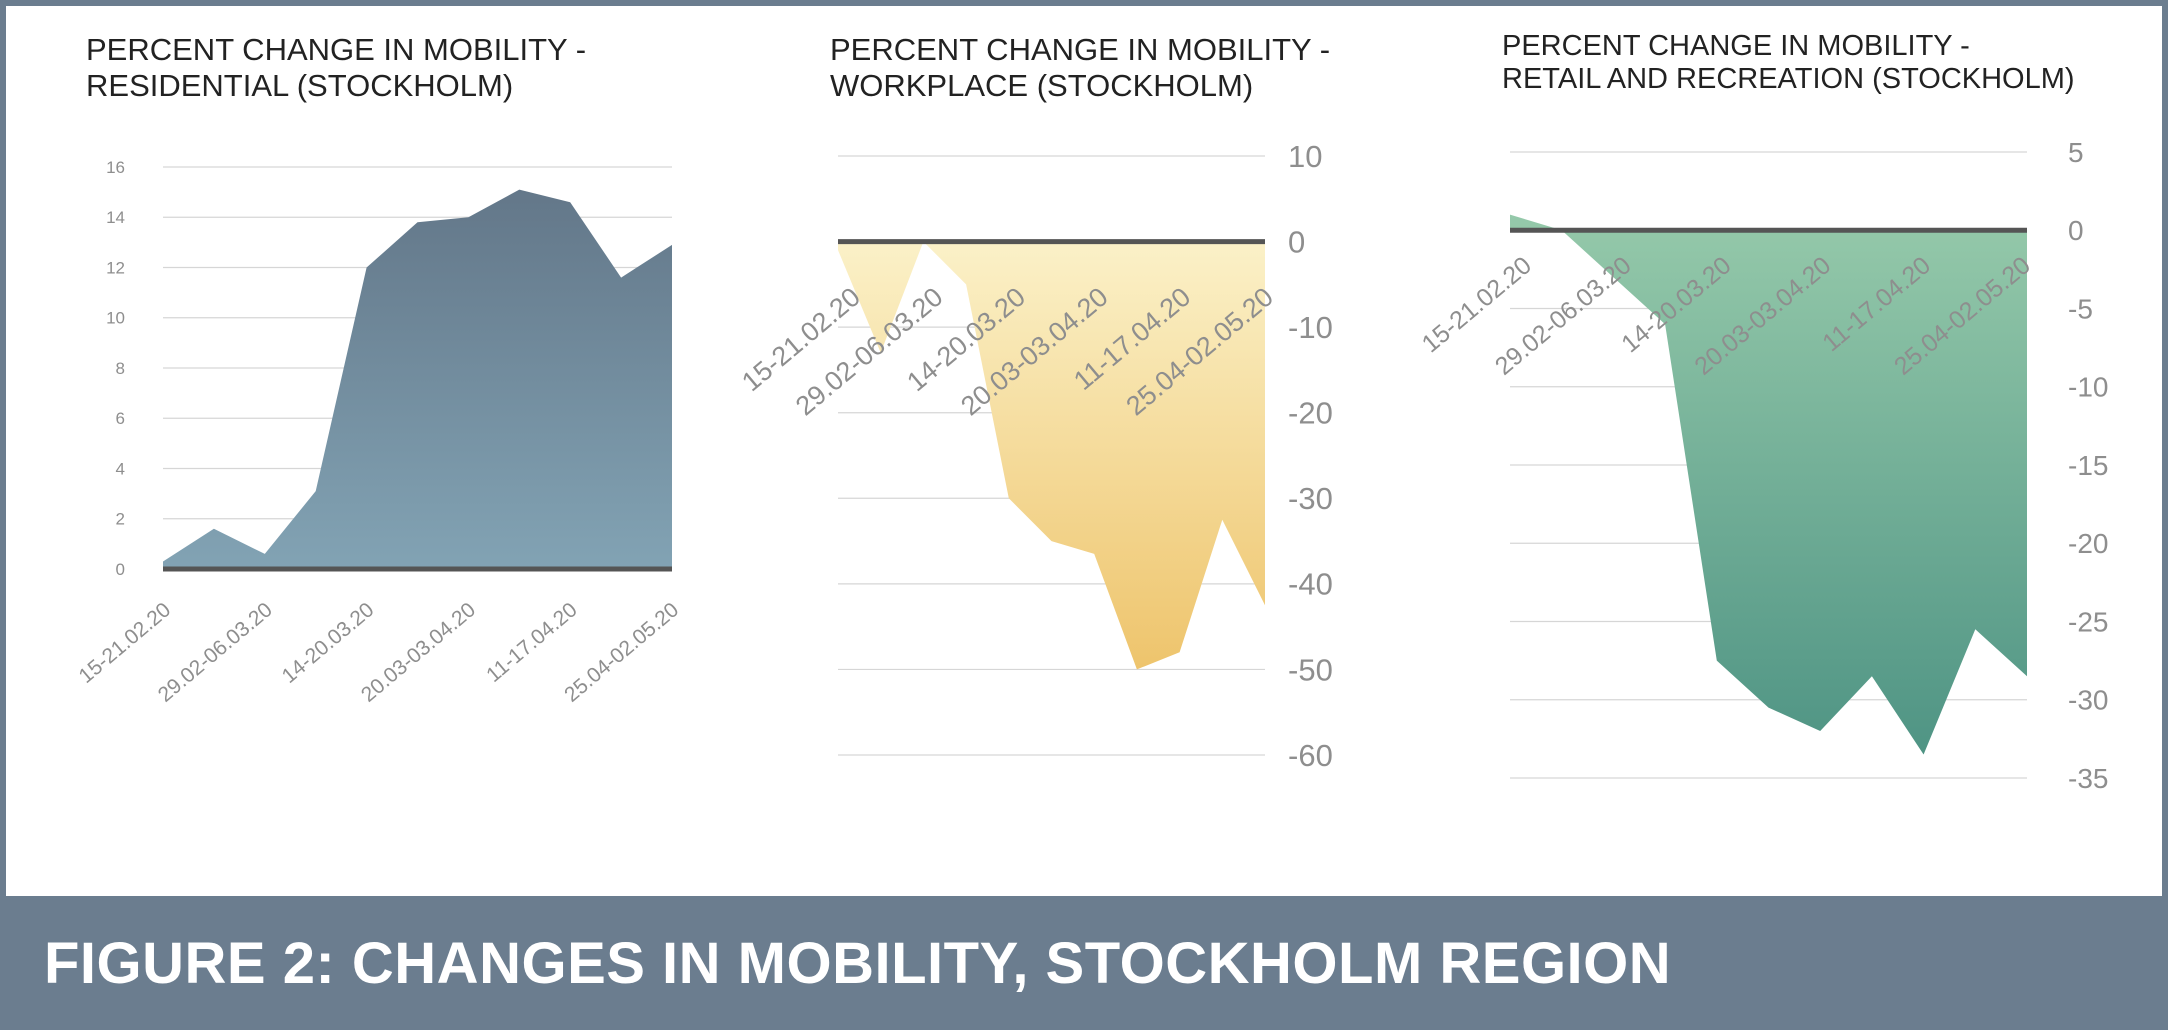 The image size is (2168, 1030). I want to click on y-tick-label: -40, so click(1310, 584).